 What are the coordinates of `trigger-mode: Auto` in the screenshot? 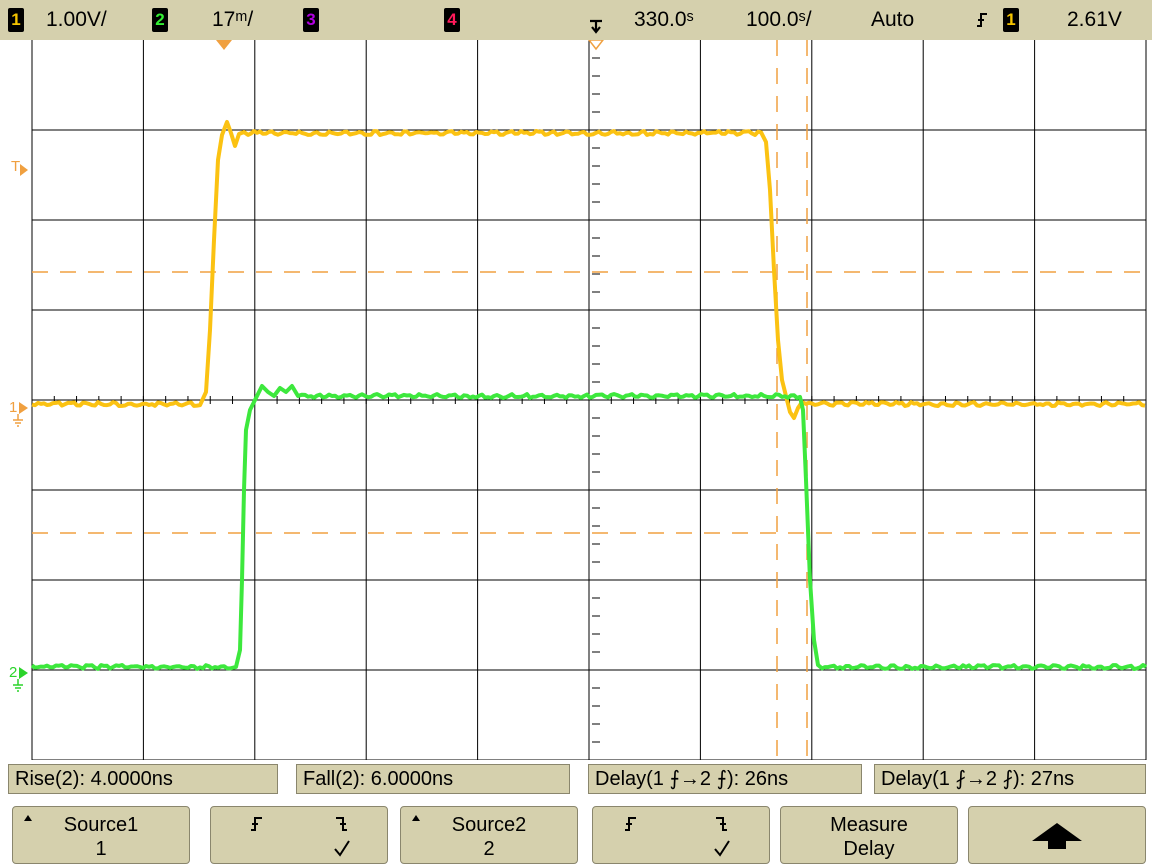 It's located at (893, 19).